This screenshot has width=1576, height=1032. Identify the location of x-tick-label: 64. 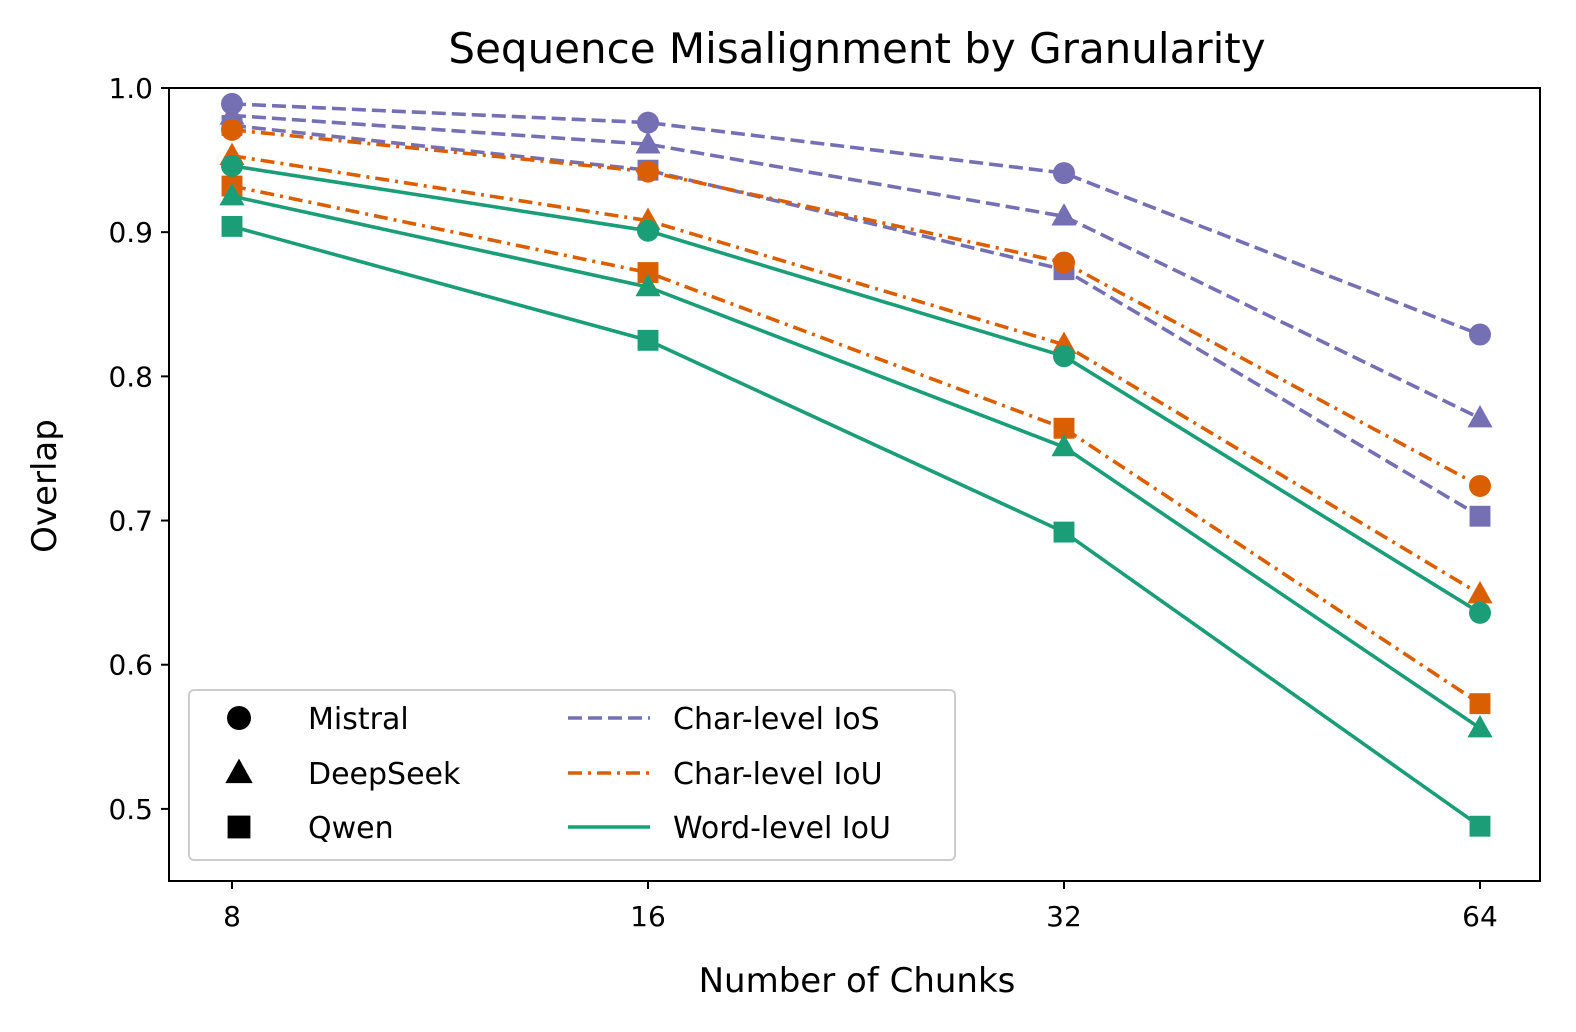
(1480, 916).